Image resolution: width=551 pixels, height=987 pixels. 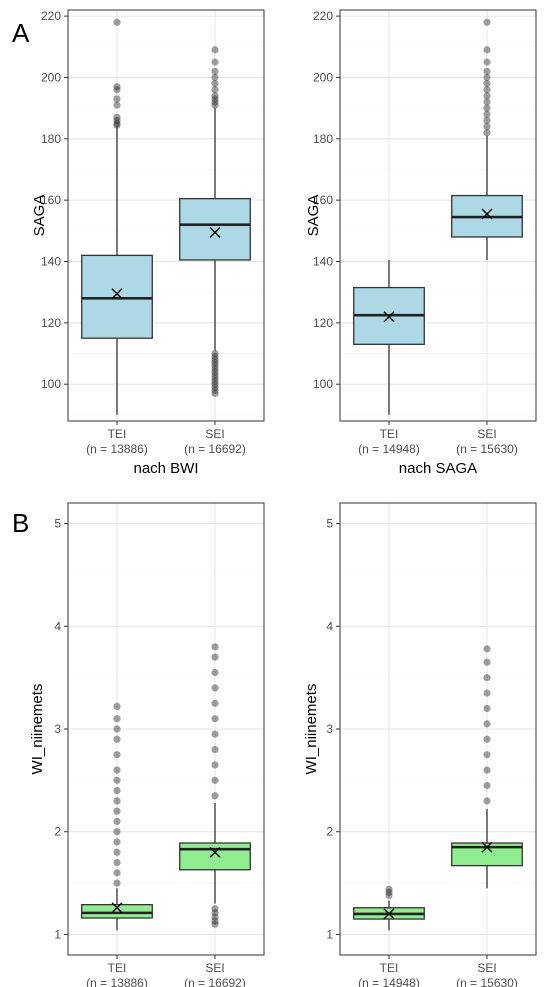 I want to click on y-tick-label: 1, so click(x=57, y=934).